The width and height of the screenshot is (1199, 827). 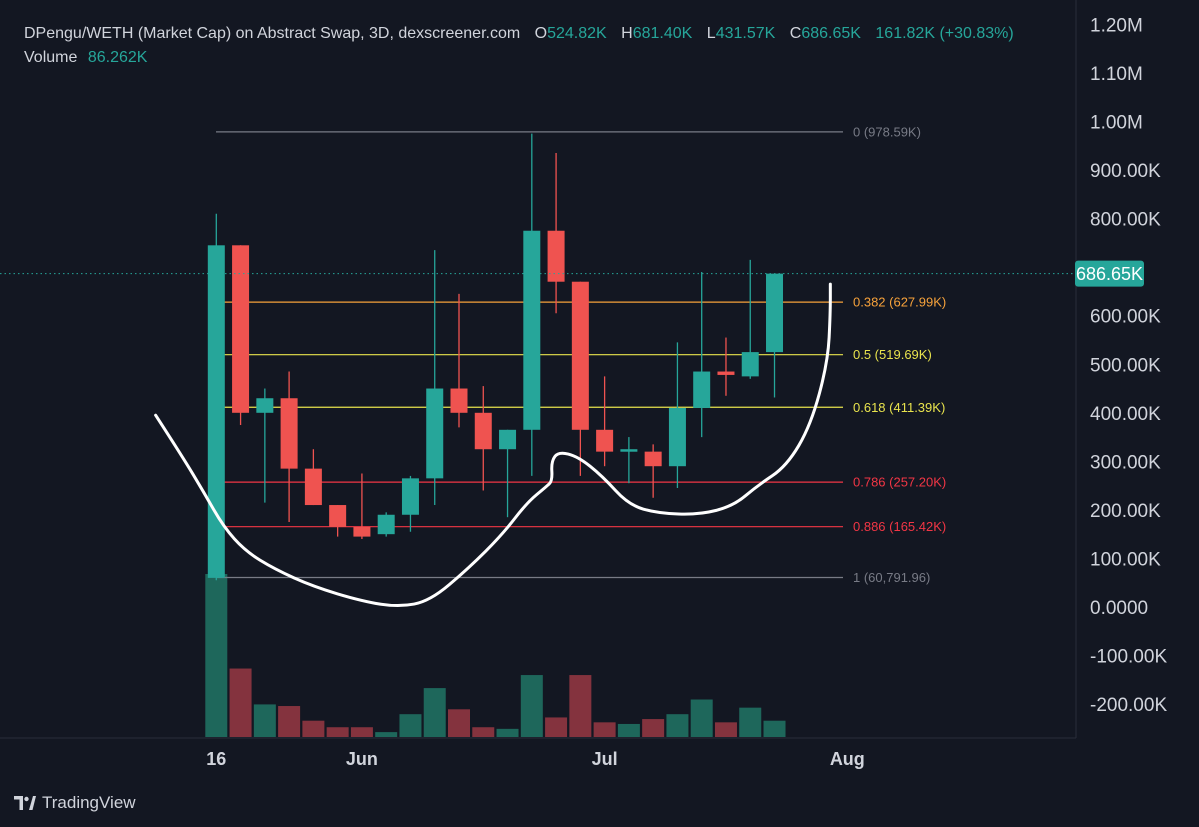 What do you see at coordinates (541, 33) in the screenshot?
I see `open-label: O` at bounding box center [541, 33].